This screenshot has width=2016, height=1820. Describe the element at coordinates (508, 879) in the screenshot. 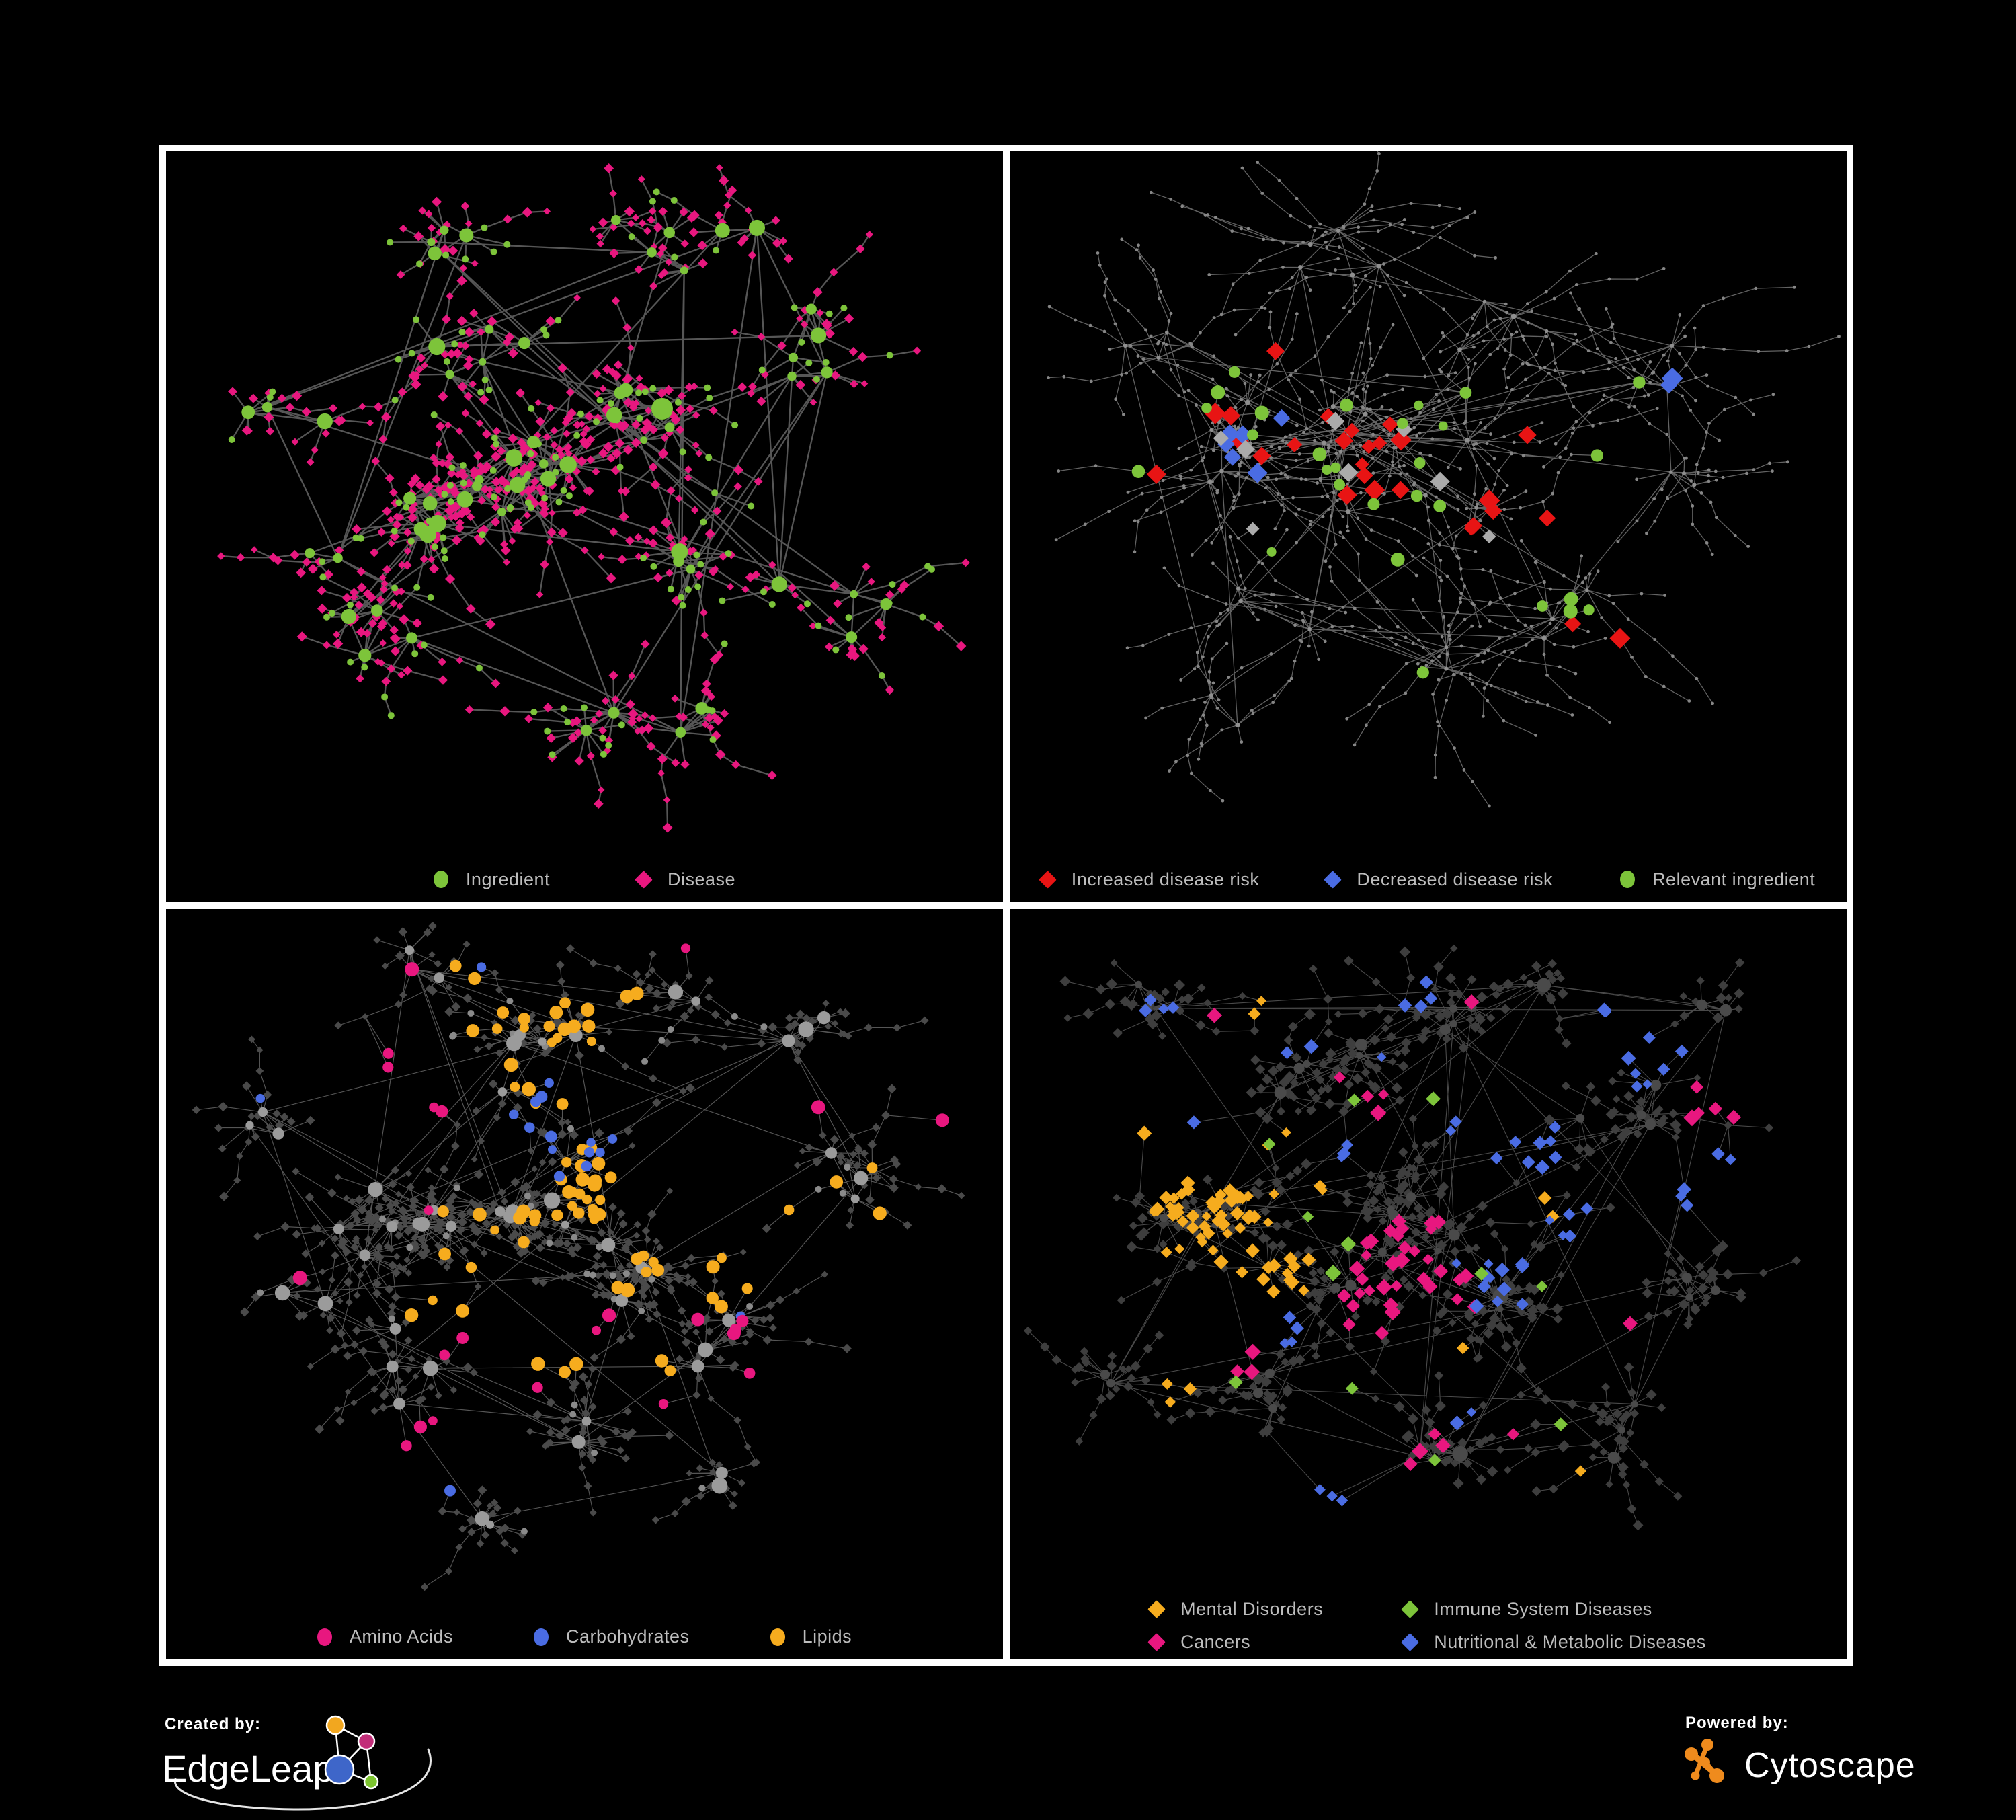

I see `legend-label: Ingredient` at that location.